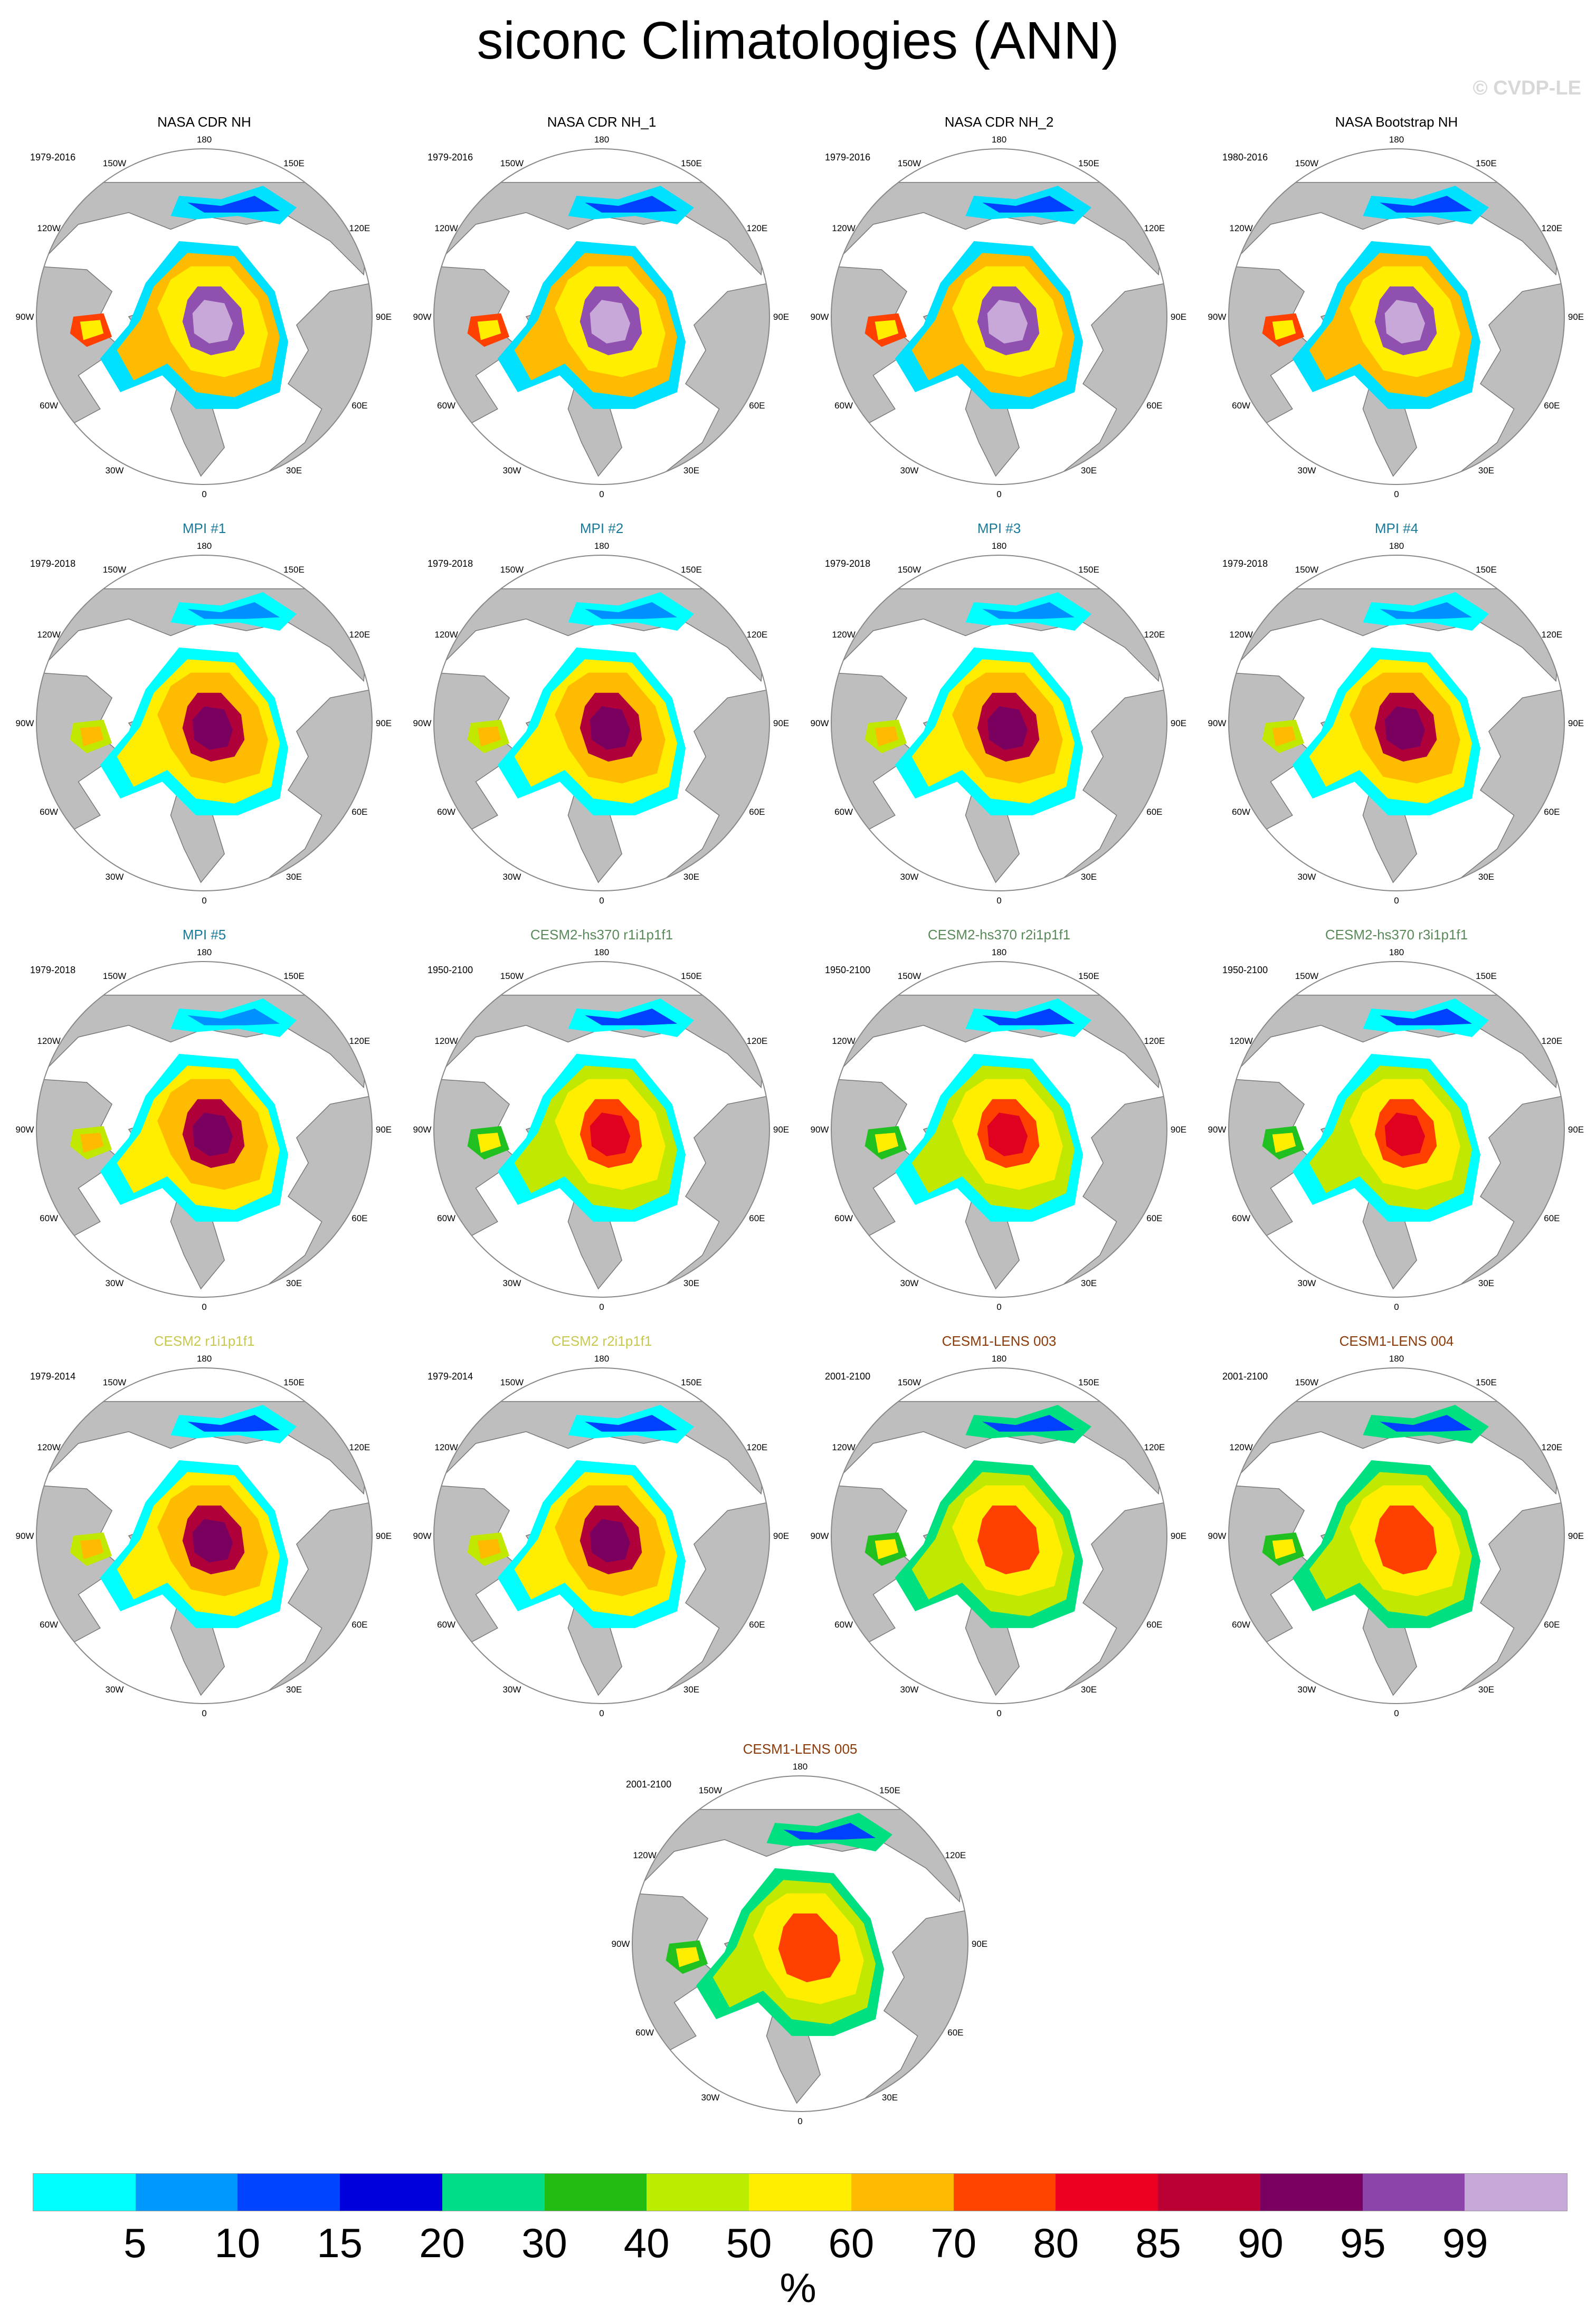 The image size is (1596, 2311). I want to click on panel-years: 1980-2016, so click(1245, 157).